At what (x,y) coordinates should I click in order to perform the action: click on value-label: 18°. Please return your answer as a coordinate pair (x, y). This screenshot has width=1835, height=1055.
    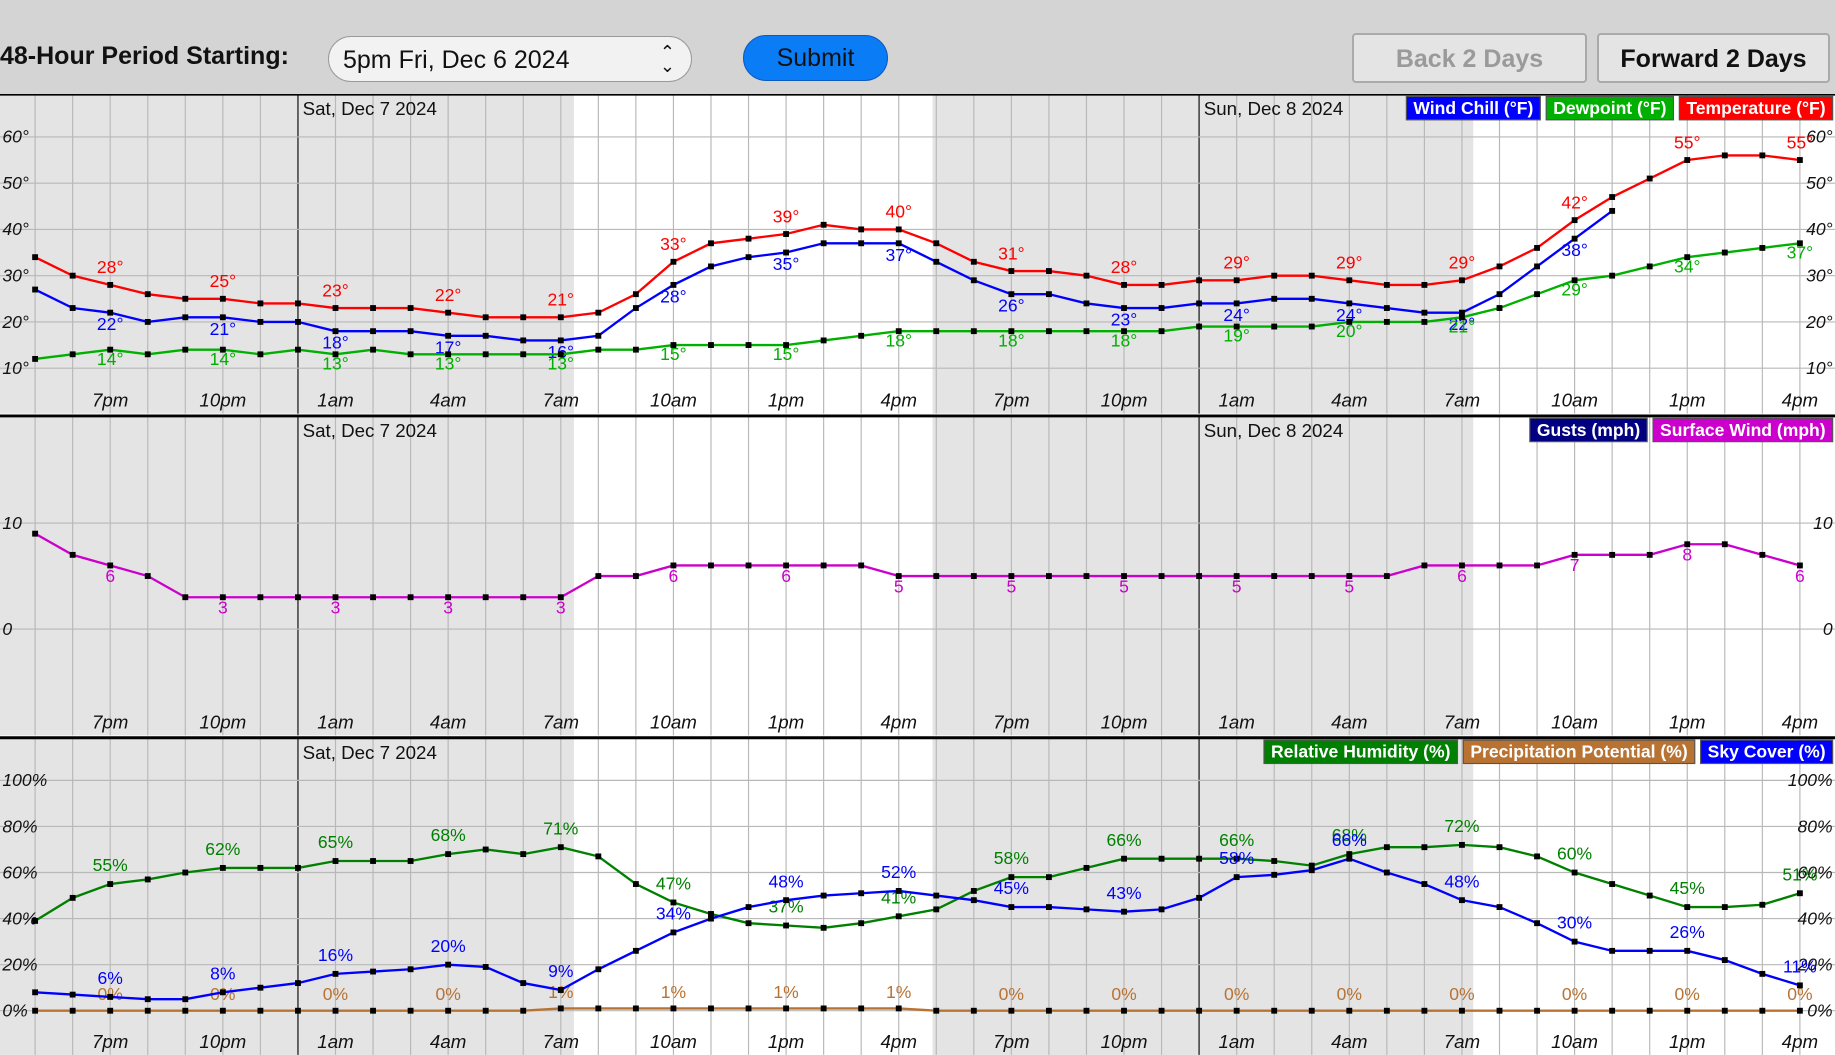
    Looking at the image, I should click on (898, 340).